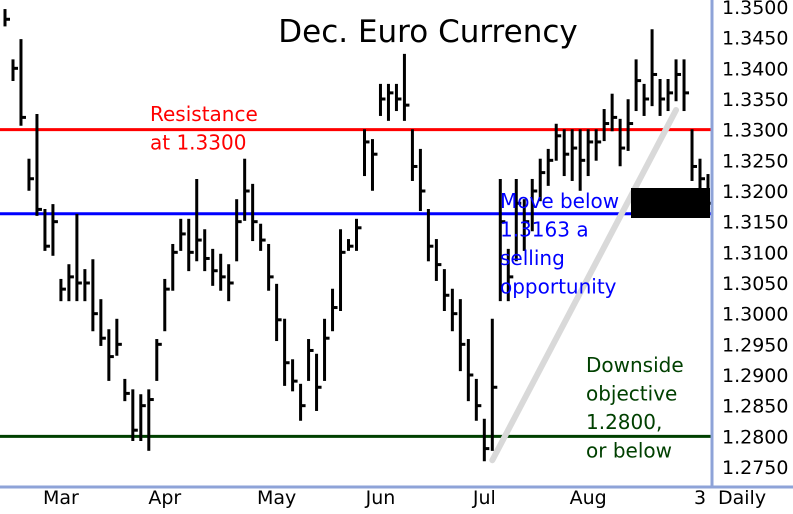 This screenshot has height=514, width=793. Describe the element at coordinates (755, 253) in the screenshot. I see `y-tick-label: 1.3100` at that location.